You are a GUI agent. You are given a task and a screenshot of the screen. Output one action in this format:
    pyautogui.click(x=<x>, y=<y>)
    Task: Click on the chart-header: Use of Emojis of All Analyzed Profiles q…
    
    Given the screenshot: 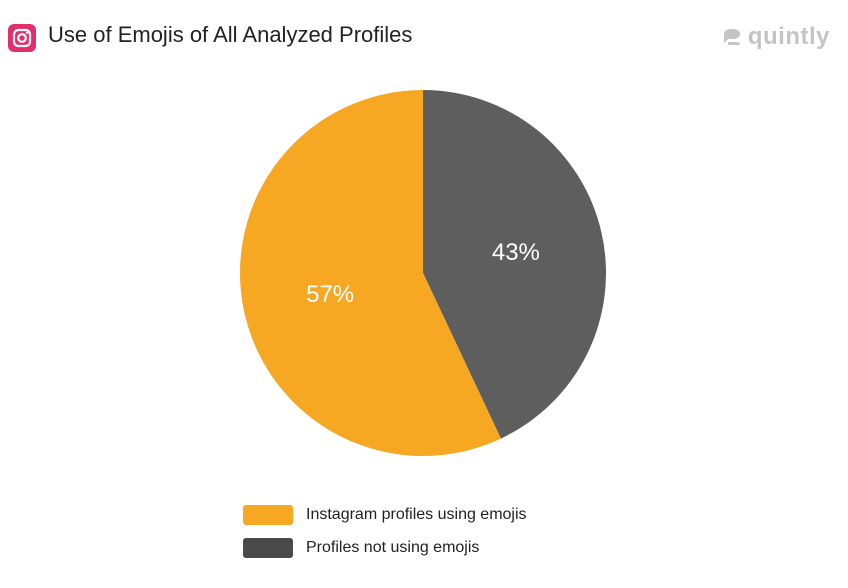 What is the action you would take?
    pyautogui.click(x=424, y=35)
    